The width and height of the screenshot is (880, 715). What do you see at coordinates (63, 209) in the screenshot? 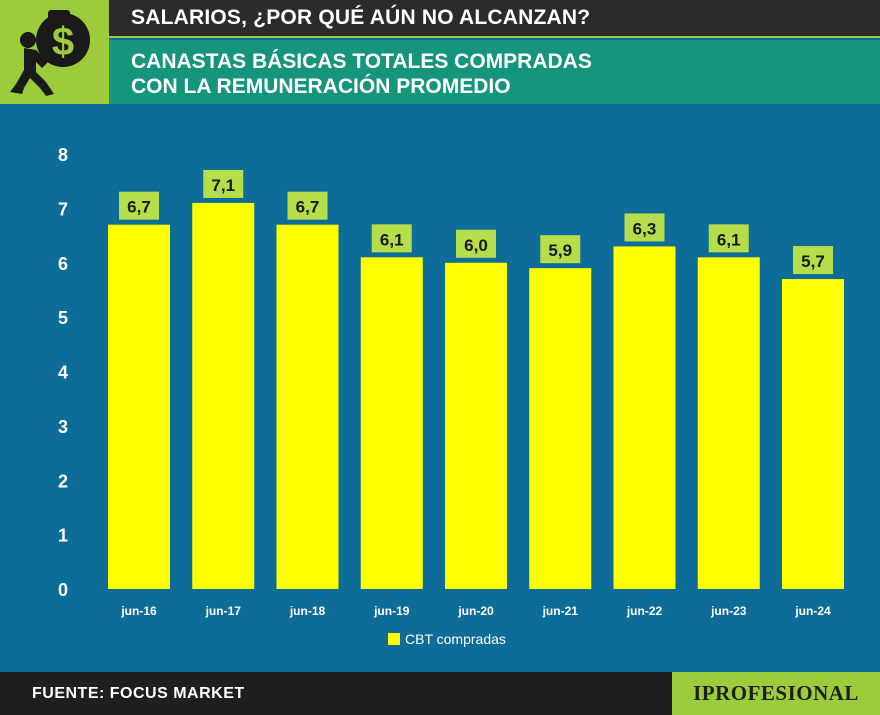
I see `y-tick-label: 7` at bounding box center [63, 209].